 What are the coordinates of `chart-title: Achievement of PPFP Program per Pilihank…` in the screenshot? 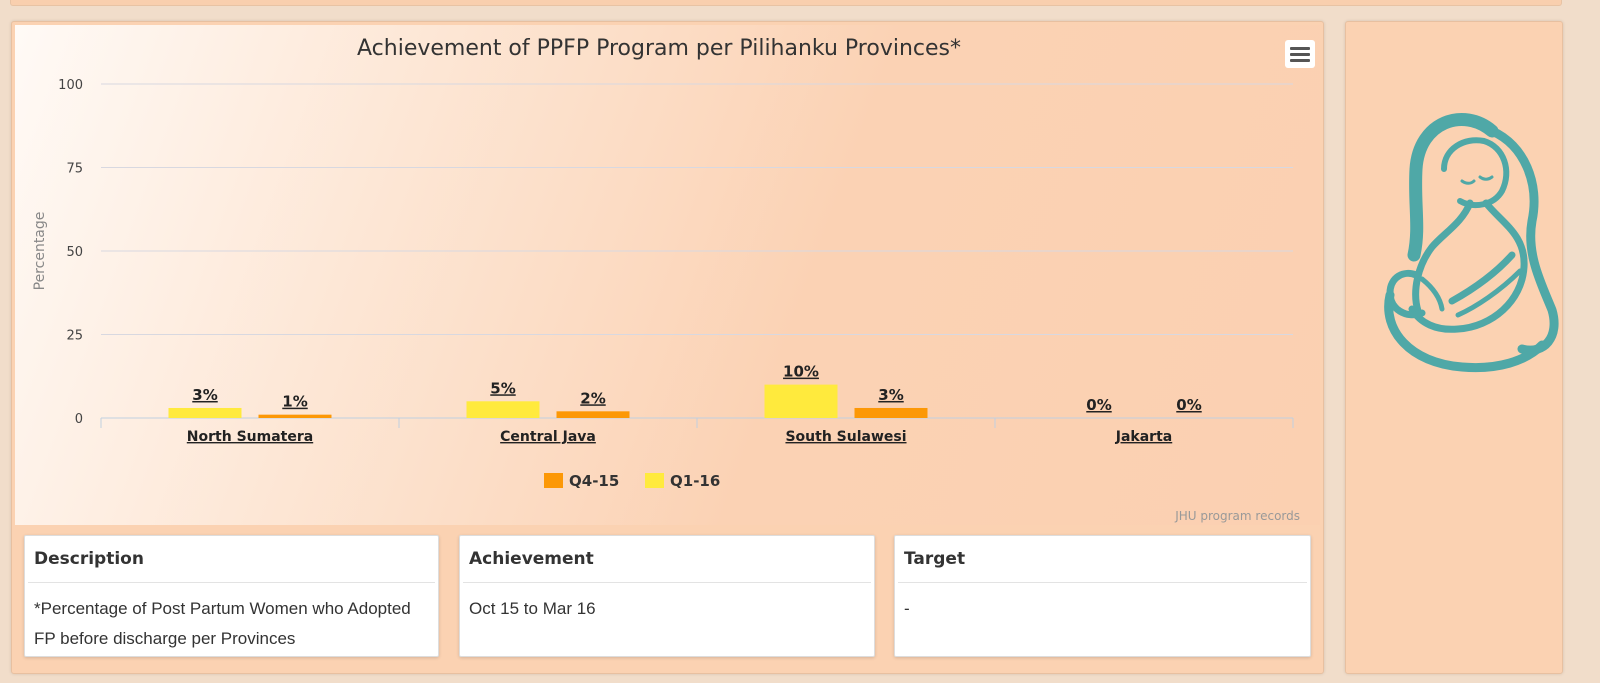 It's located at (659, 48).